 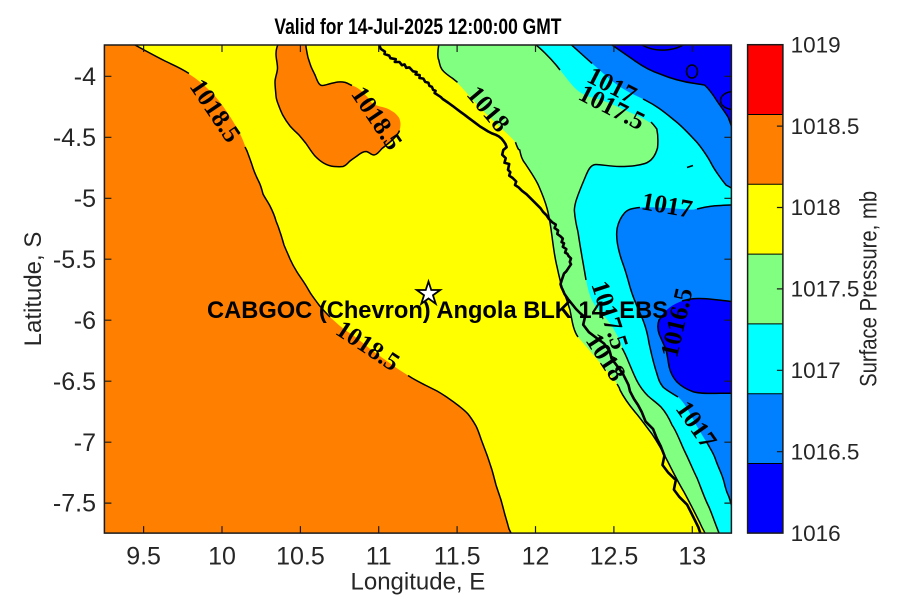 I want to click on svg-text: -4, so click(x=85, y=77).